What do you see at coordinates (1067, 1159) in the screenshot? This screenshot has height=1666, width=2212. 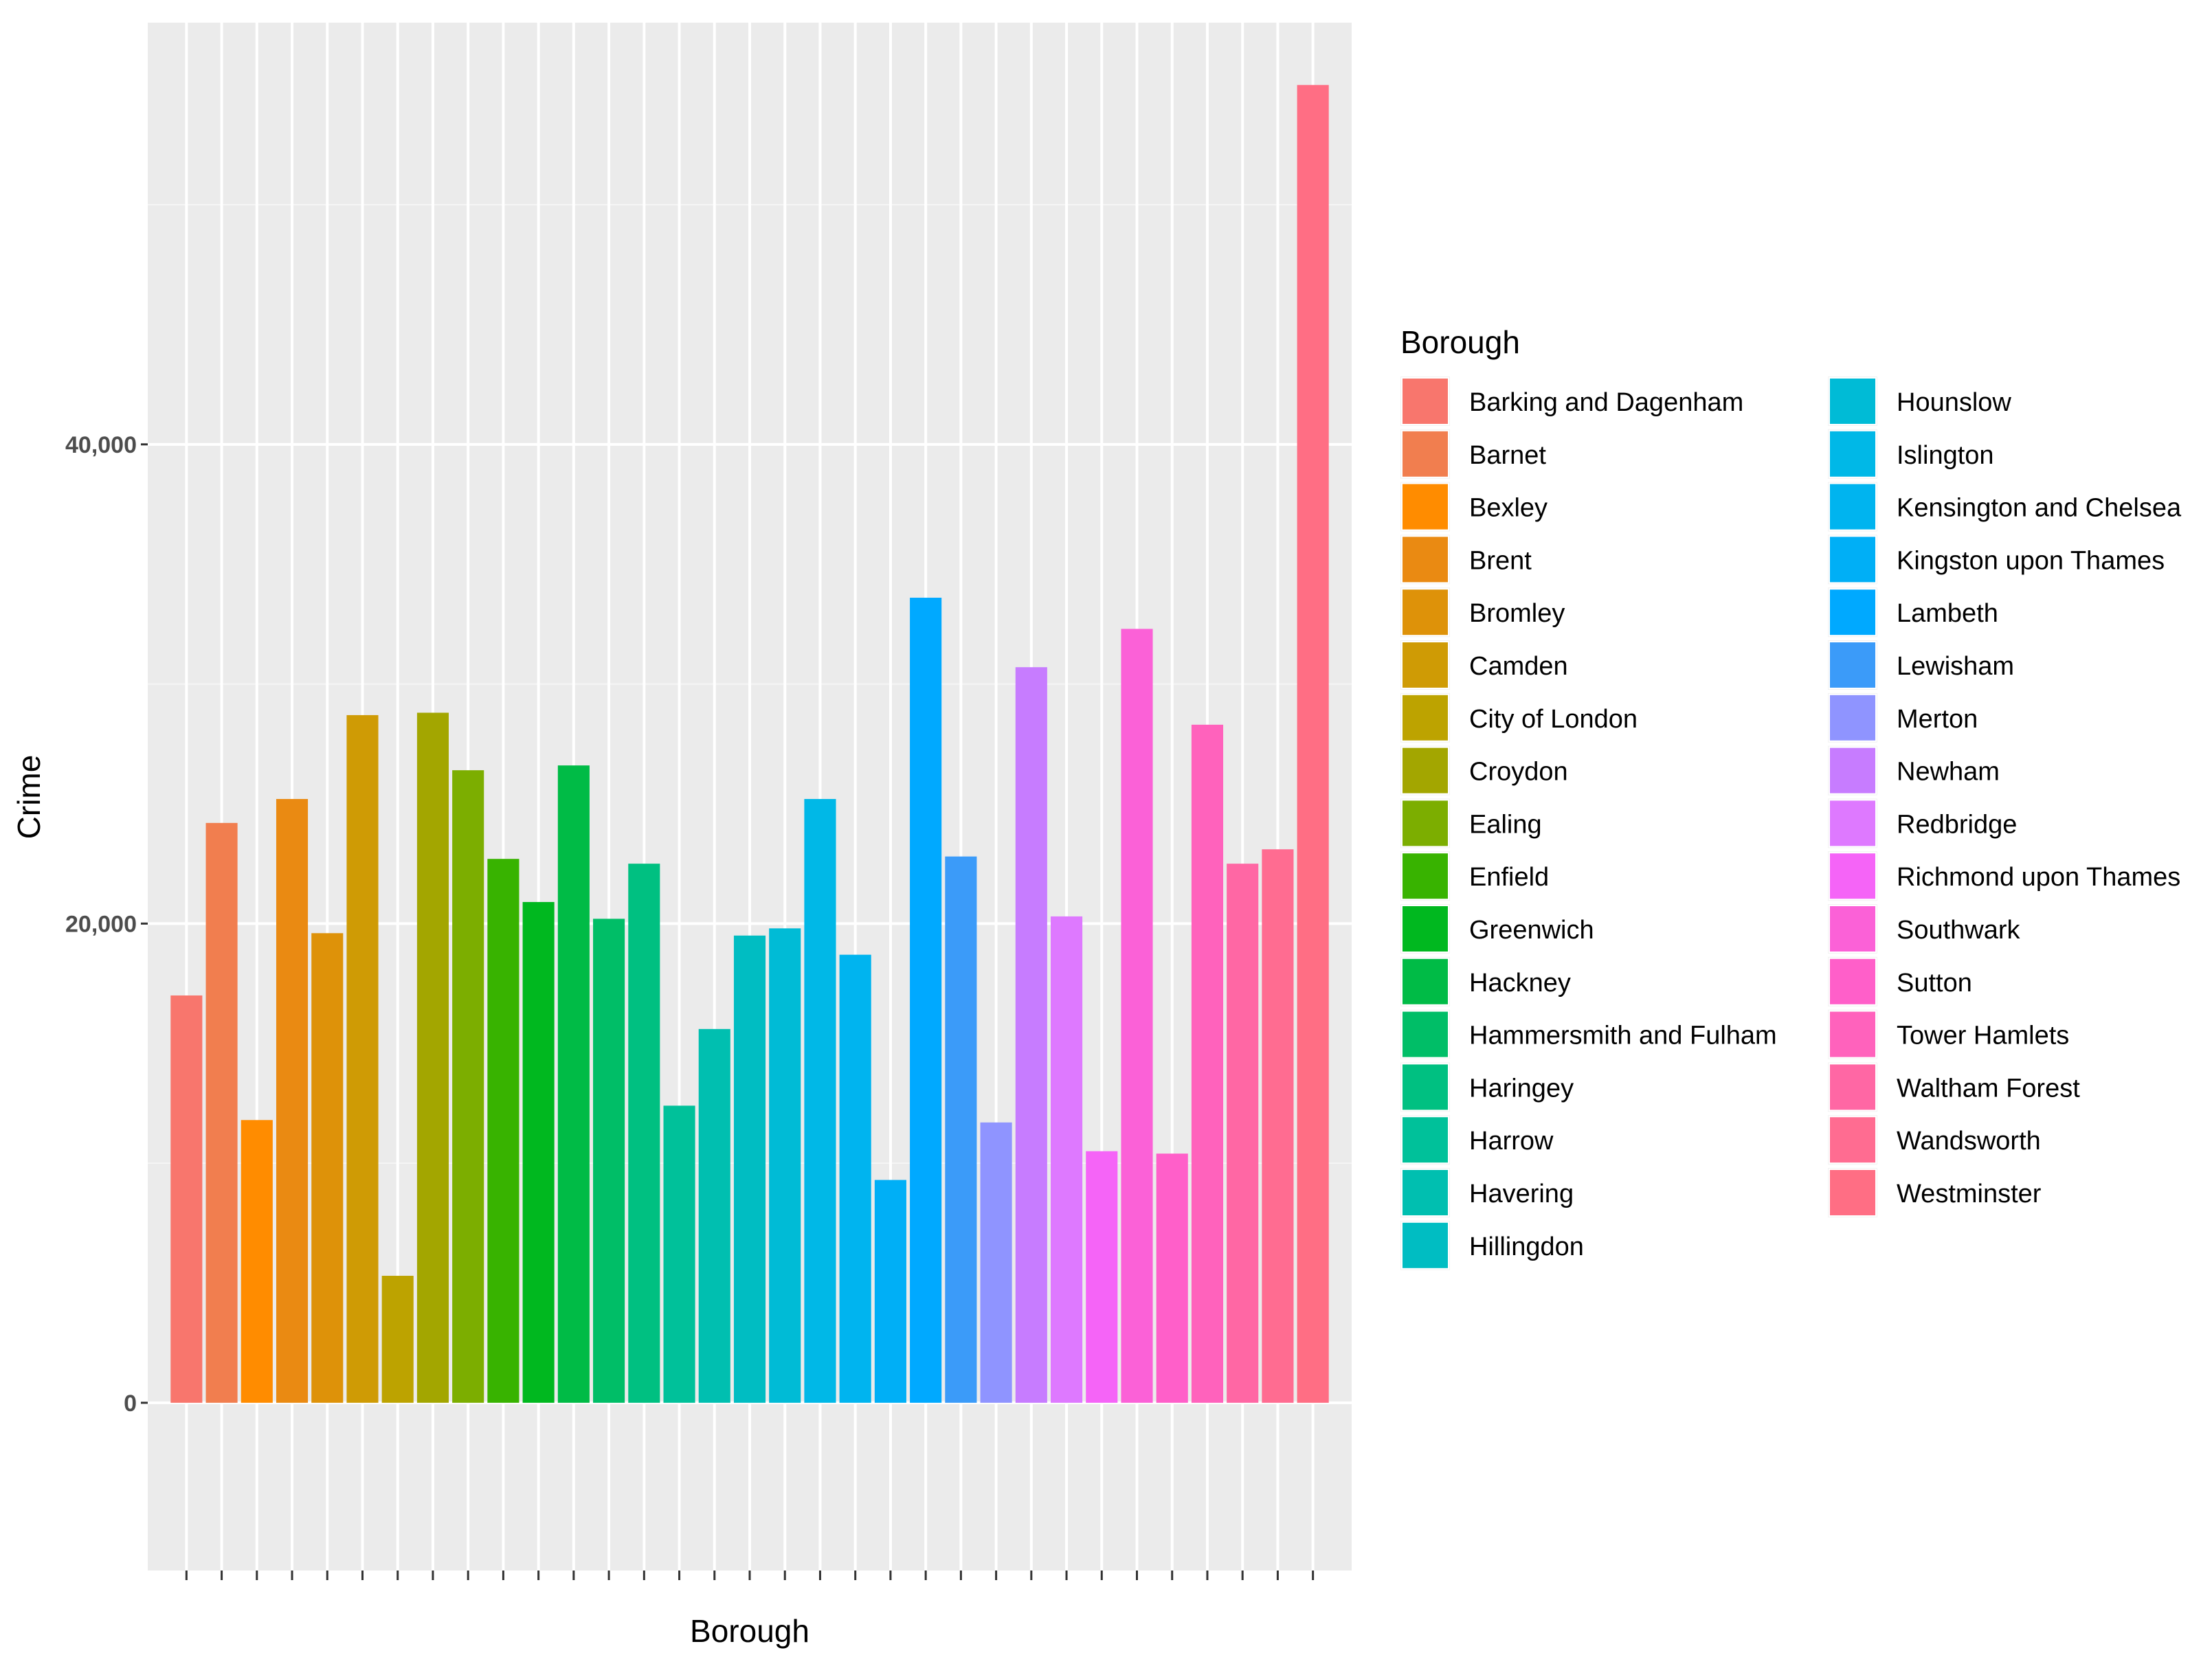 I see `bar-redbridge` at bounding box center [1067, 1159].